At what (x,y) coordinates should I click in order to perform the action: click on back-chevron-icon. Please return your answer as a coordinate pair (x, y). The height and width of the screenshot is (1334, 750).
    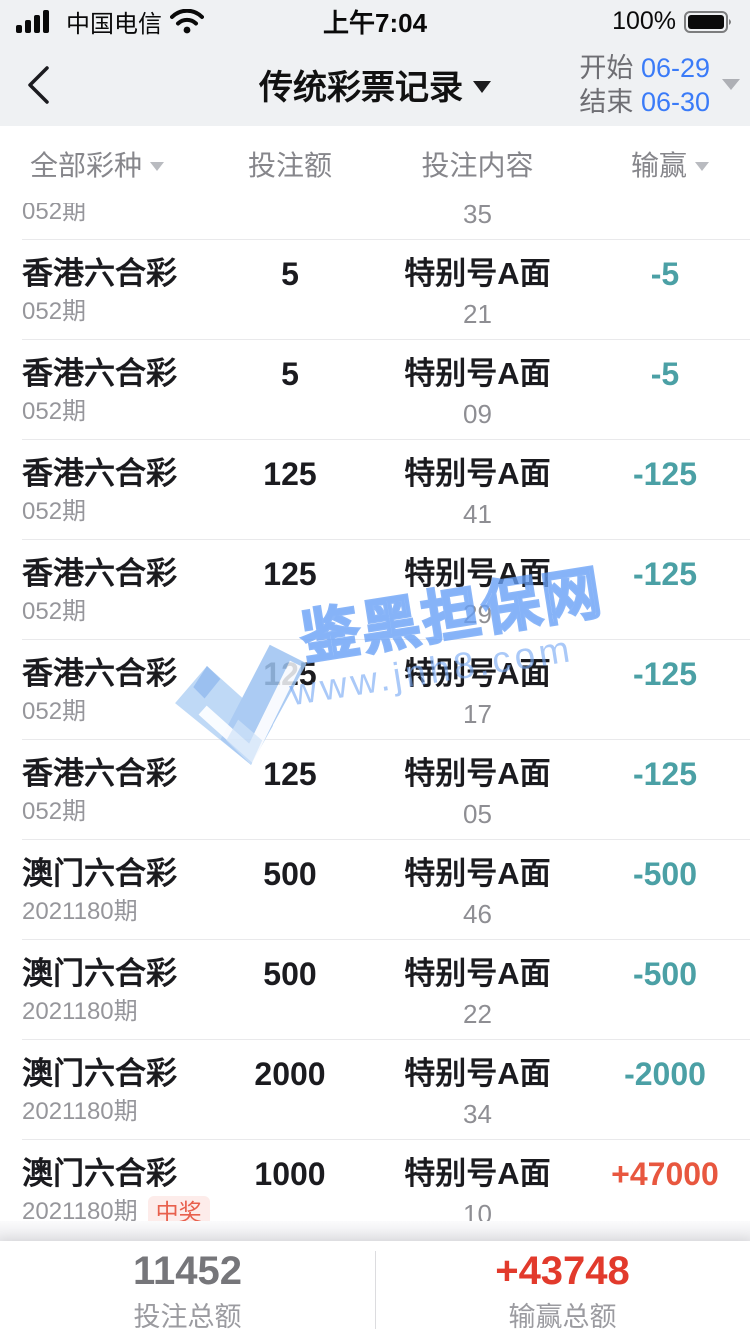
    Looking at the image, I should click on (38, 85).